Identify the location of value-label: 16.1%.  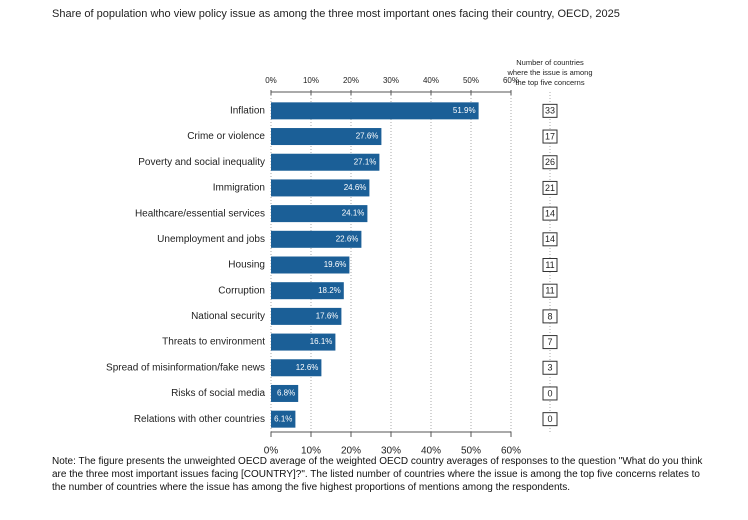
(321, 341).